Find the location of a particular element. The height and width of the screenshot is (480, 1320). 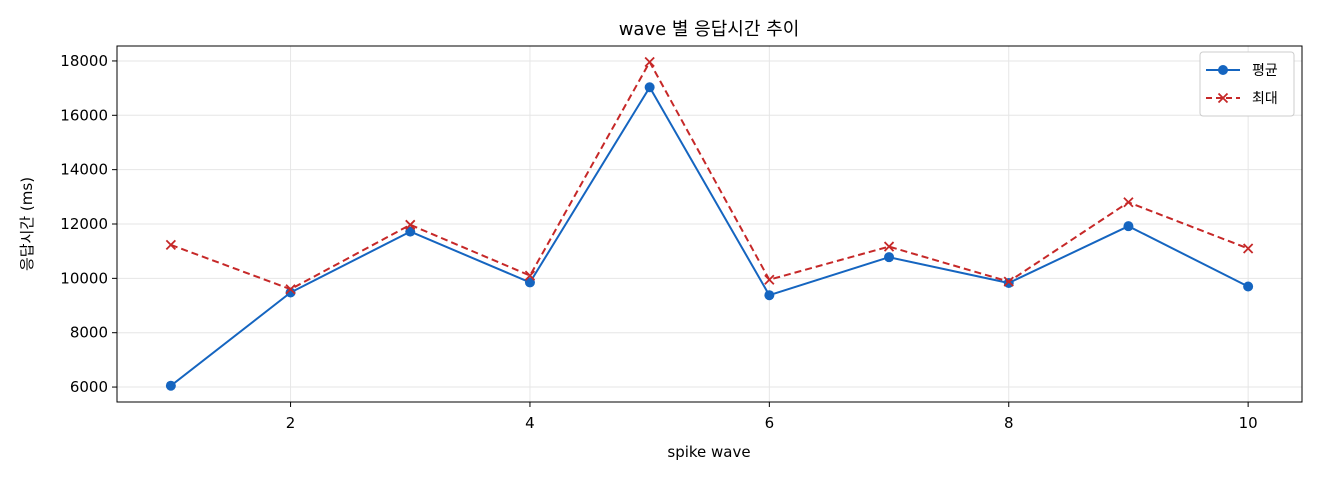

y-axis-title: 응답시간 (ms) is located at coordinates (27, 224).